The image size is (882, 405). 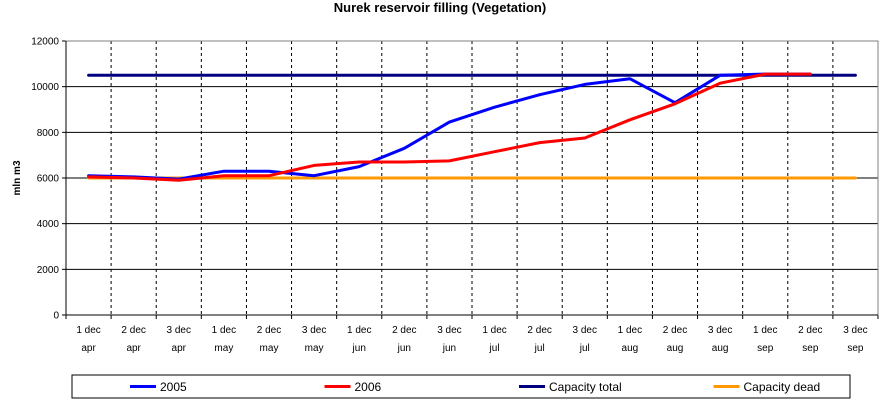 I want to click on y-tick-label: 12000, so click(x=45, y=42).